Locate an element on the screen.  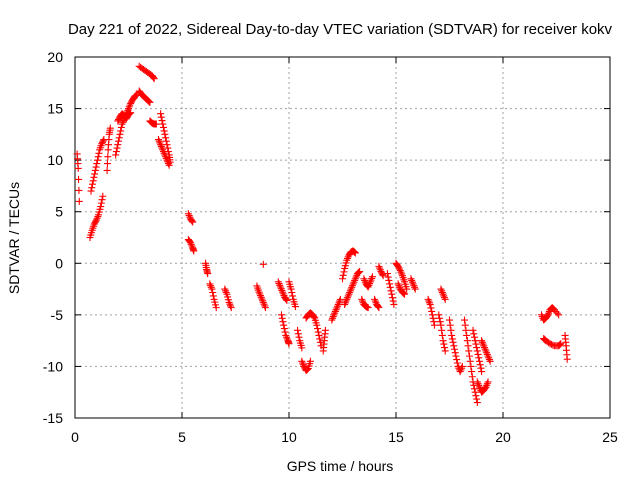
y-tick-label: -15 is located at coordinates (53, 418).